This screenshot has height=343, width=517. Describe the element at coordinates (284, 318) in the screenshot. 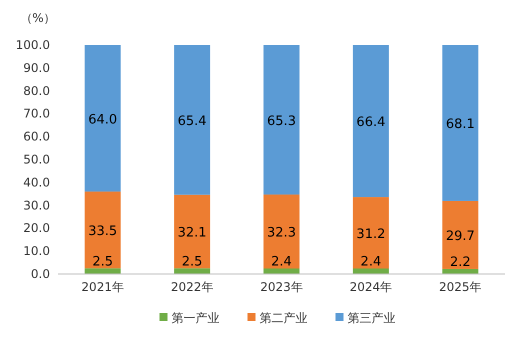

I see `legend-label: 第二产业` at that location.